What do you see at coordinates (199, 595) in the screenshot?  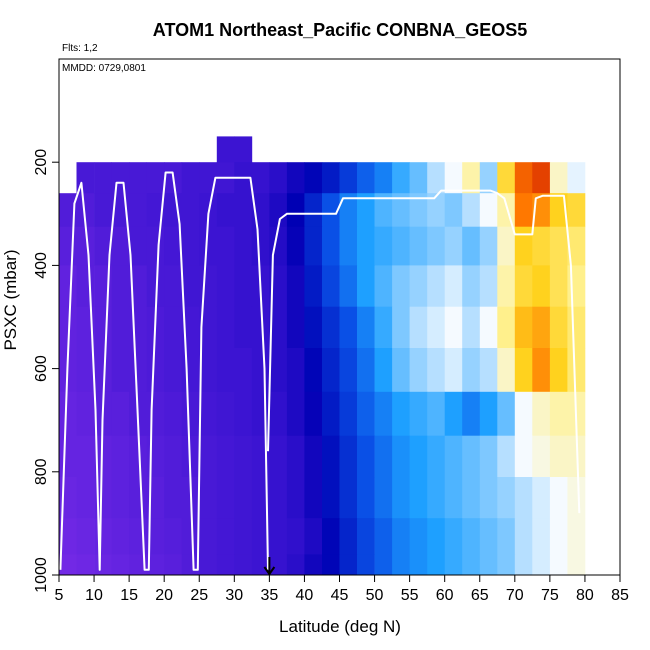 I see `x-tick-label: 25` at bounding box center [199, 595].